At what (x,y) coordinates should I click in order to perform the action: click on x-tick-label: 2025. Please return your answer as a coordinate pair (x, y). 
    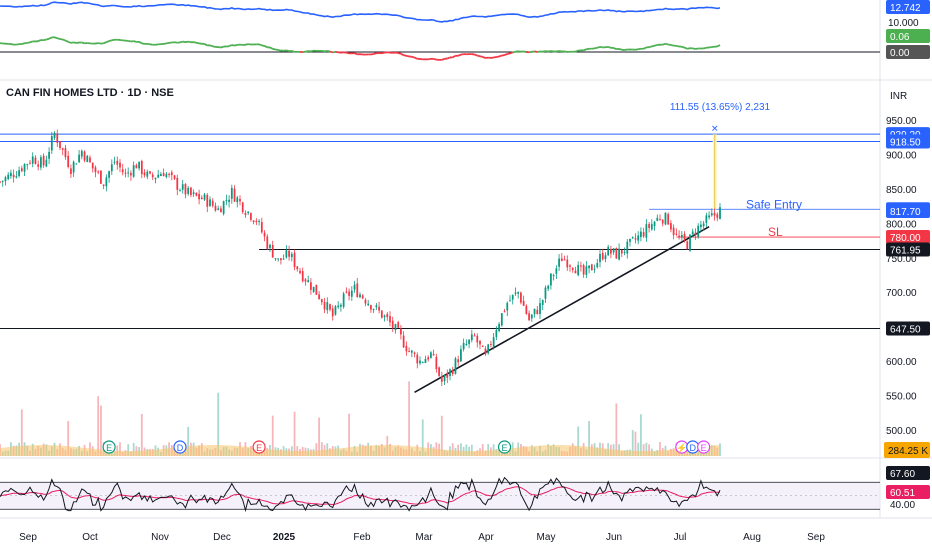
    Looking at the image, I should click on (284, 537).